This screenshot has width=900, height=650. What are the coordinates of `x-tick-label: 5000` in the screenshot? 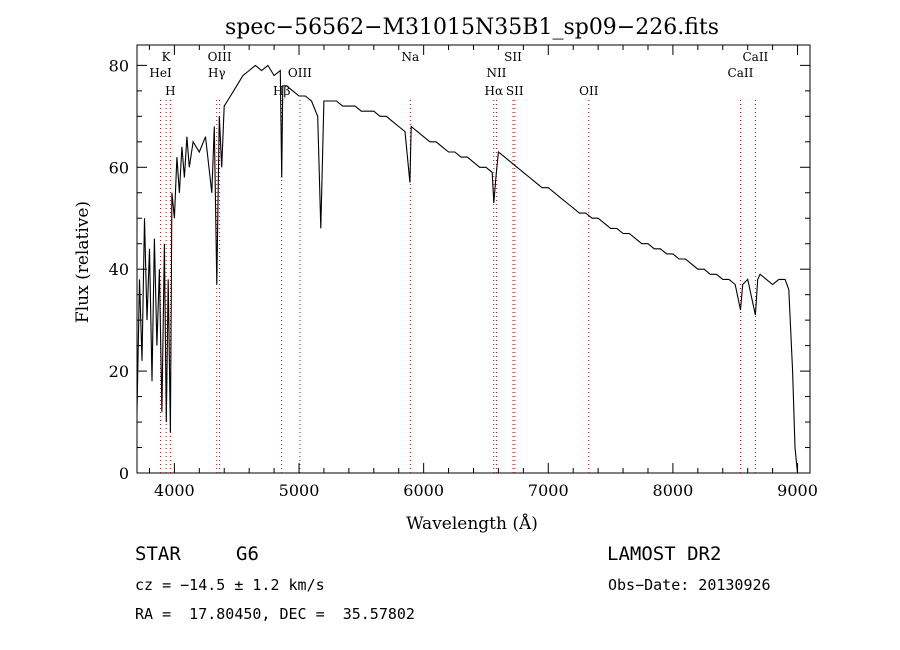 It's located at (299, 490).